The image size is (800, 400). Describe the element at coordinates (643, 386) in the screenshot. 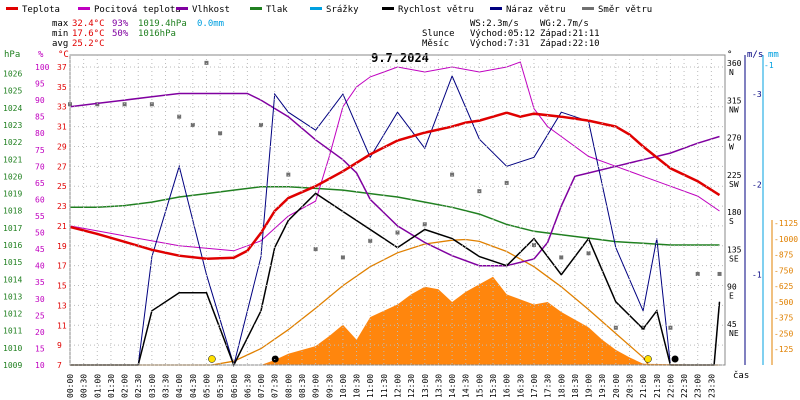

I see `x-tick-label: 21:00` at that location.